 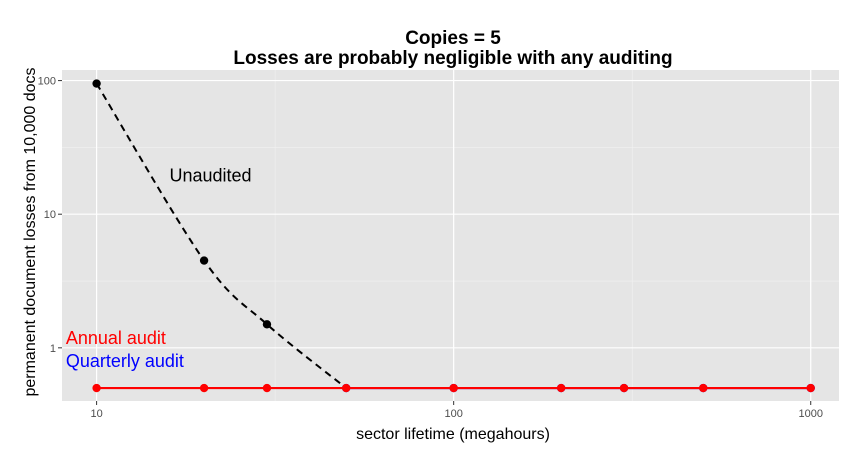 What do you see at coordinates (453, 414) in the screenshot?
I see `x-tick-label: 100` at bounding box center [453, 414].